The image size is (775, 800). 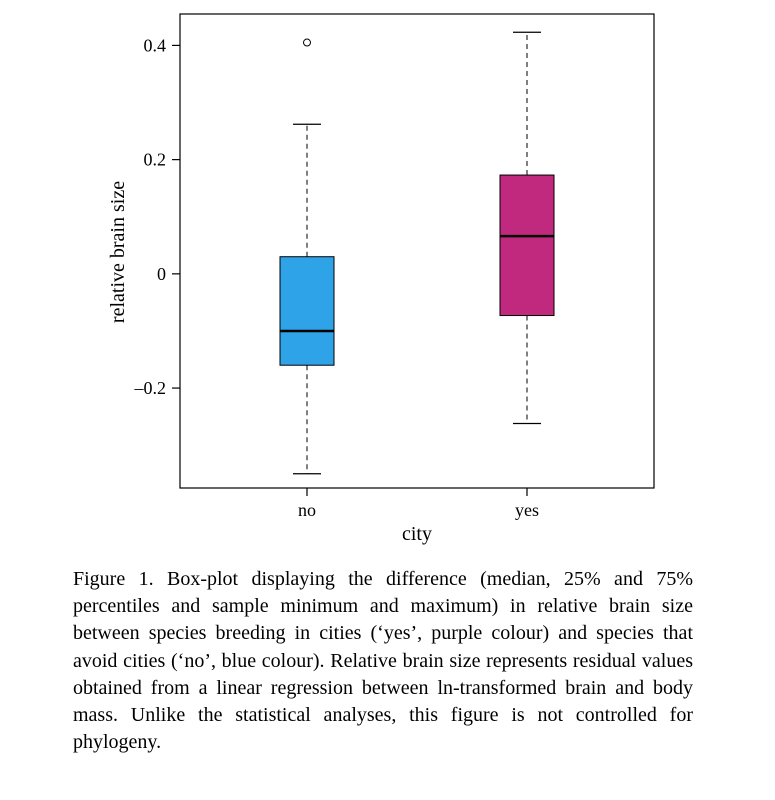 What do you see at coordinates (417, 534) in the screenshot?
I see `x-axis-label: city` at bounding box center [417, 534].